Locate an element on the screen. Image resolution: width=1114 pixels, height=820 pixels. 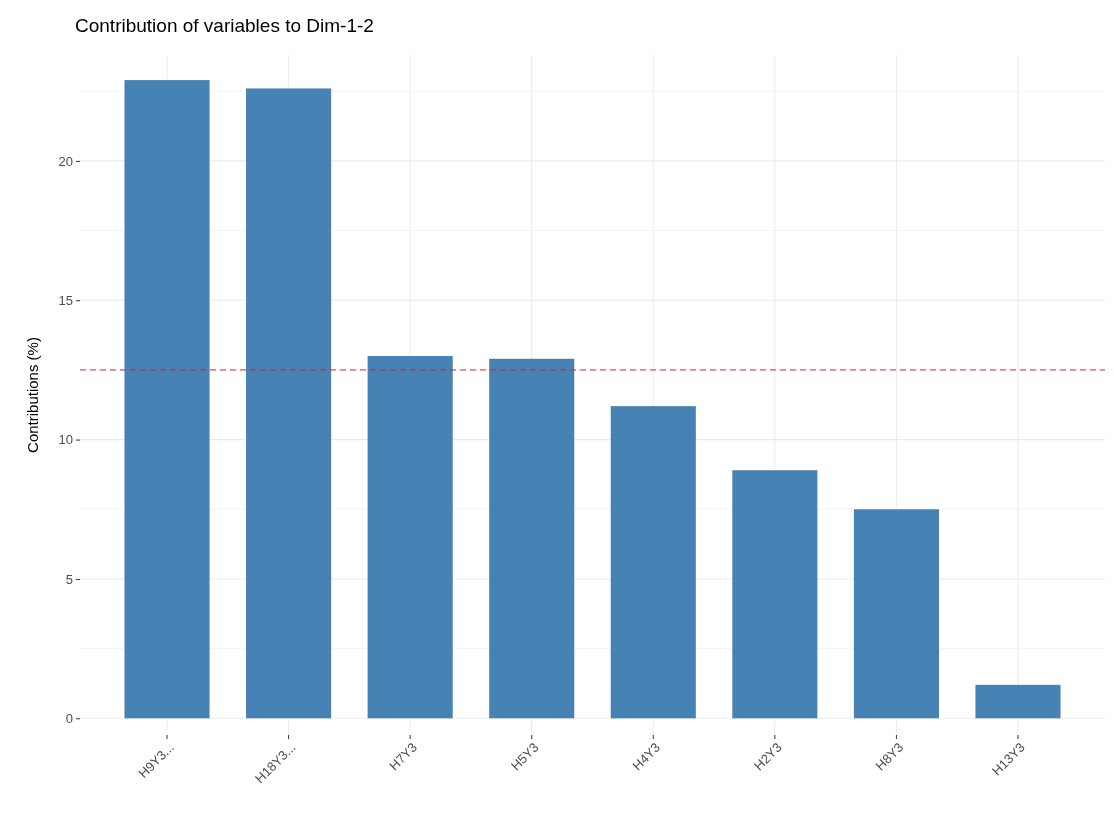
y-tick-label: 5 is located at coordinates (69, 579).